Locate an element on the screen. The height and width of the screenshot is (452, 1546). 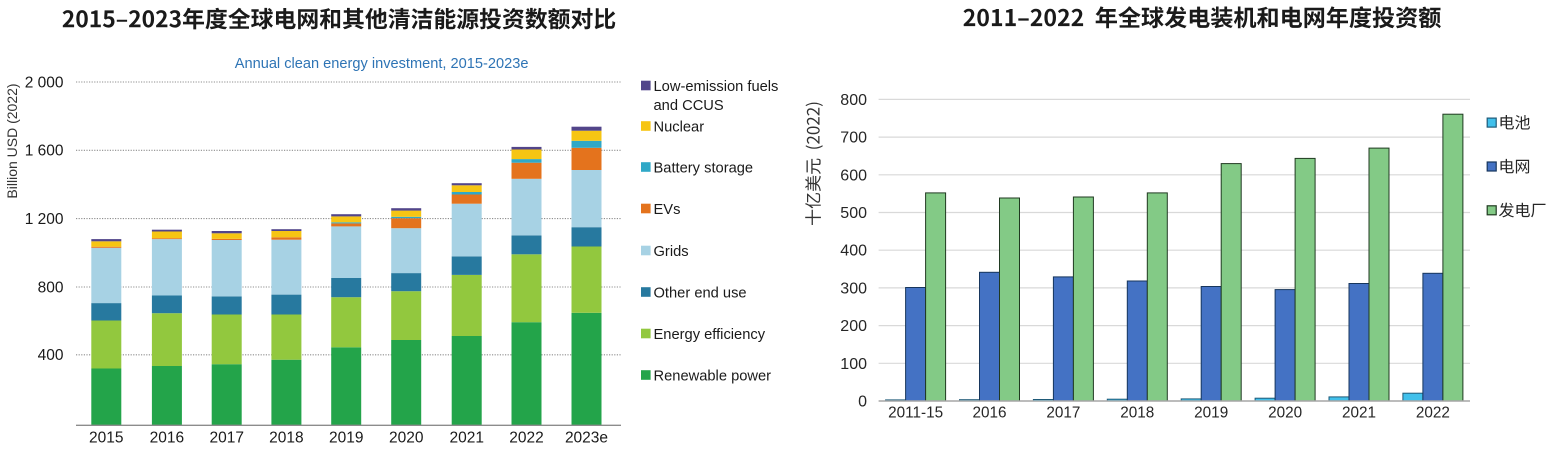
svg-text: 1 600 is located at coordinates (44, 151).